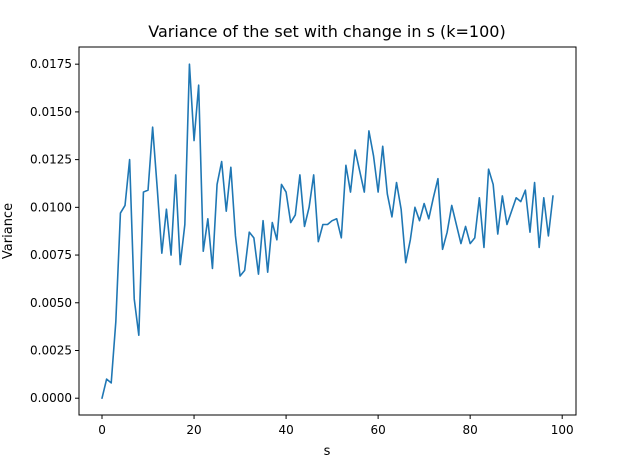 The width and height of the screenshot is (628, 467). Describe the element at coordinates (336, 426) in the screenshot. I see `x-axis: 0 20 40 60 80 100` at that location.